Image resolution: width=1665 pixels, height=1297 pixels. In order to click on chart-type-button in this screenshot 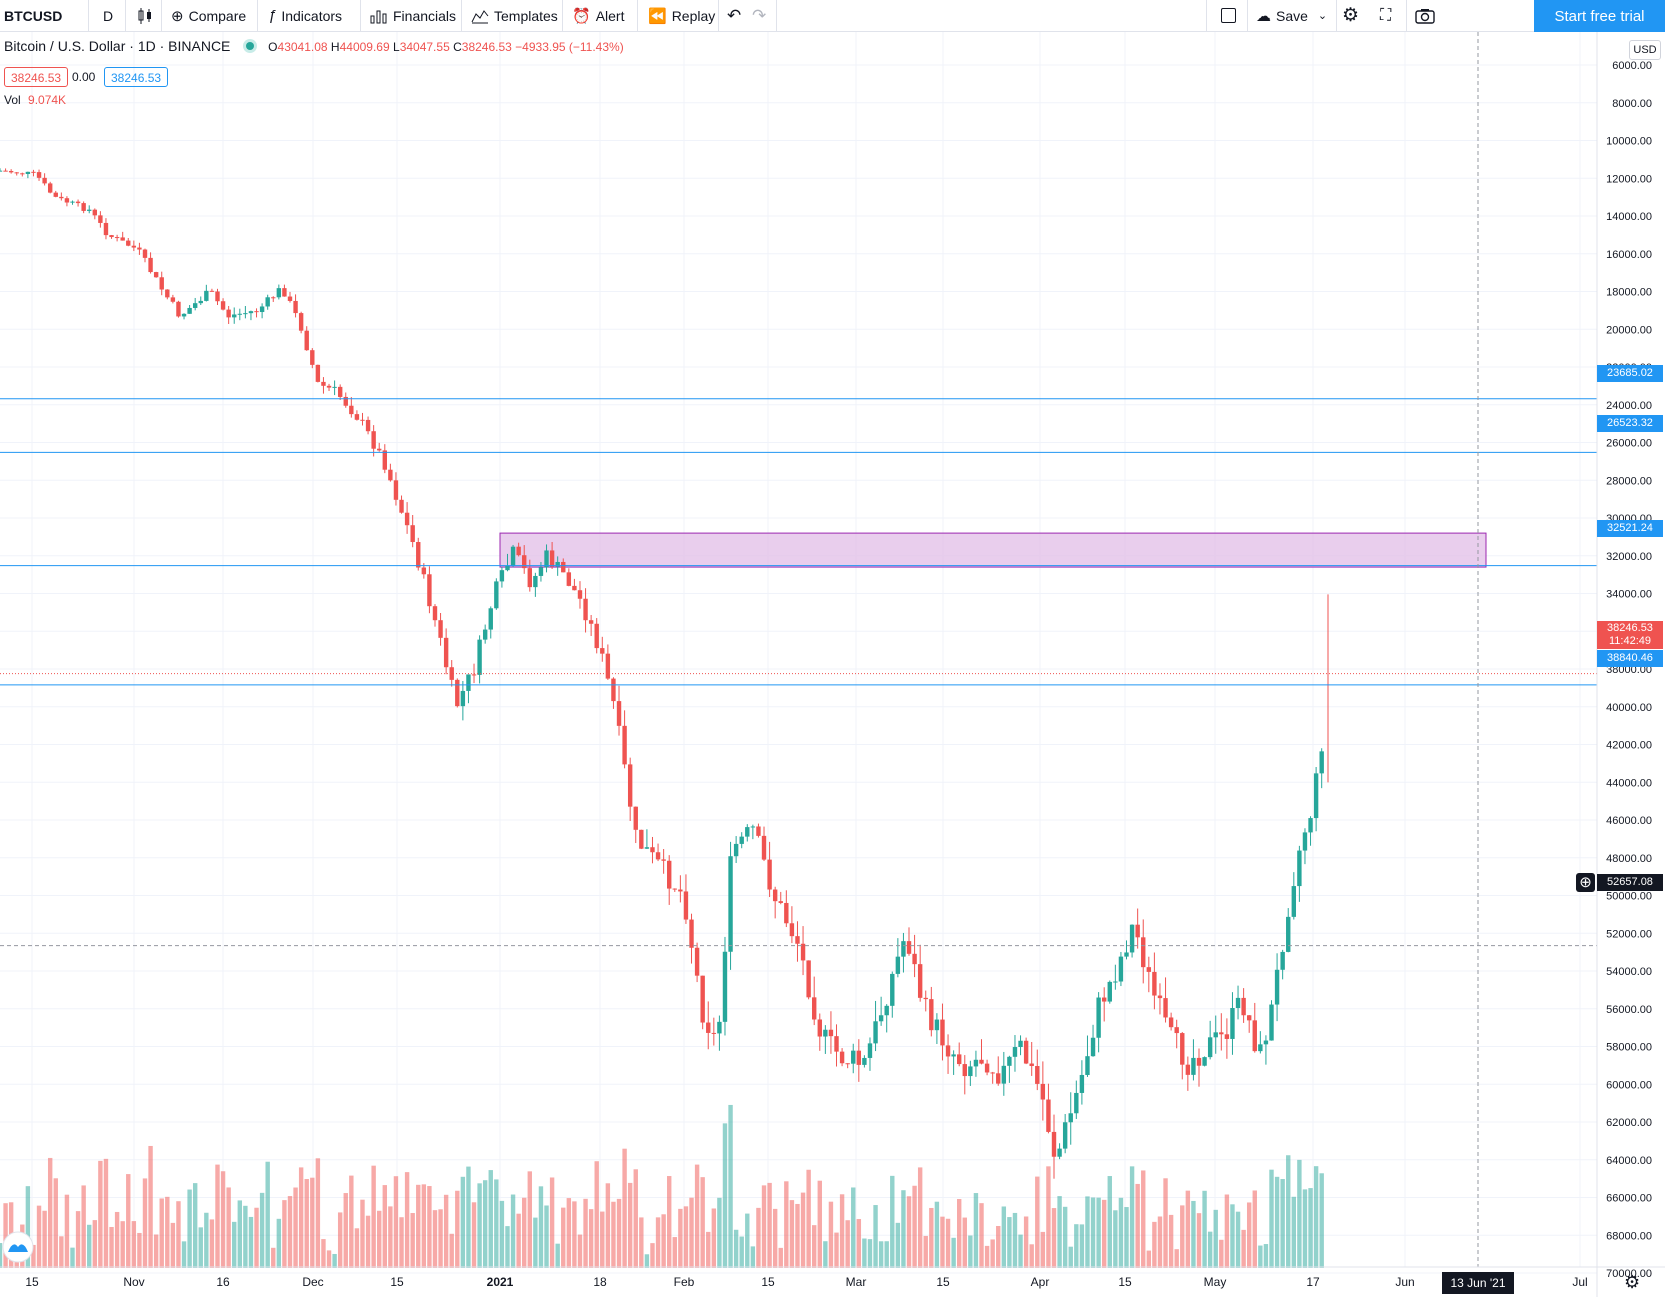, I will do `click(145, 15)`.